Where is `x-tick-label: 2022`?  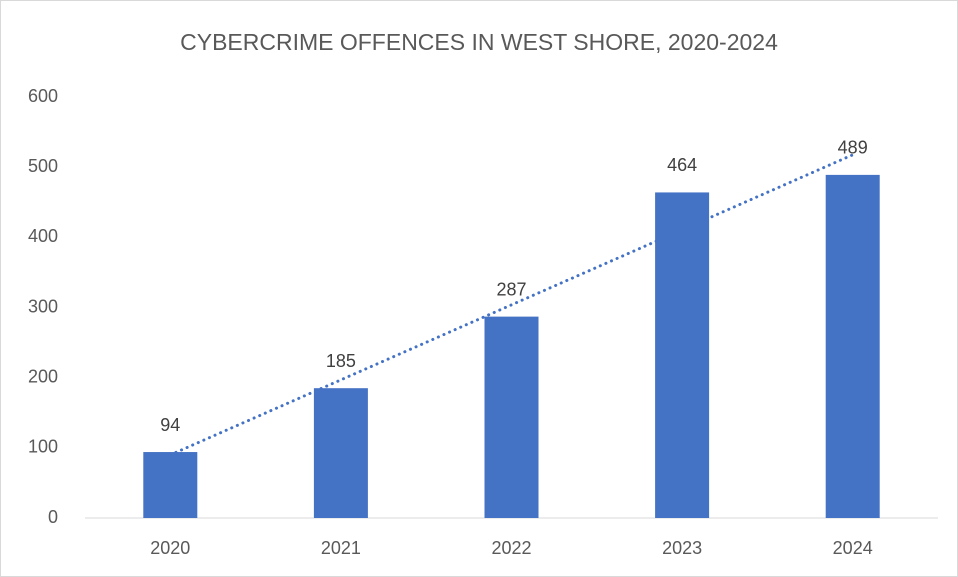 x-tick-label: 2022 is located at coordinates (511, 548).